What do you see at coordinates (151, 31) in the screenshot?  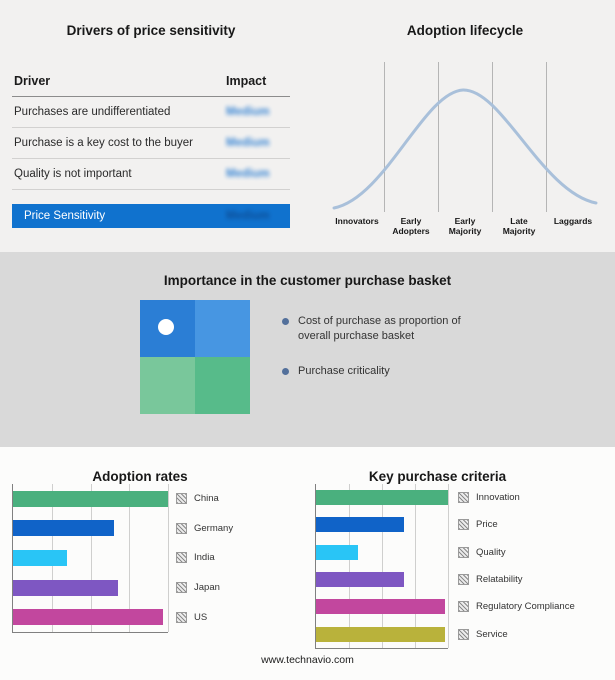 I see `drivers-title: Drivers of price sensitivity` at bounding box center [151, 31].